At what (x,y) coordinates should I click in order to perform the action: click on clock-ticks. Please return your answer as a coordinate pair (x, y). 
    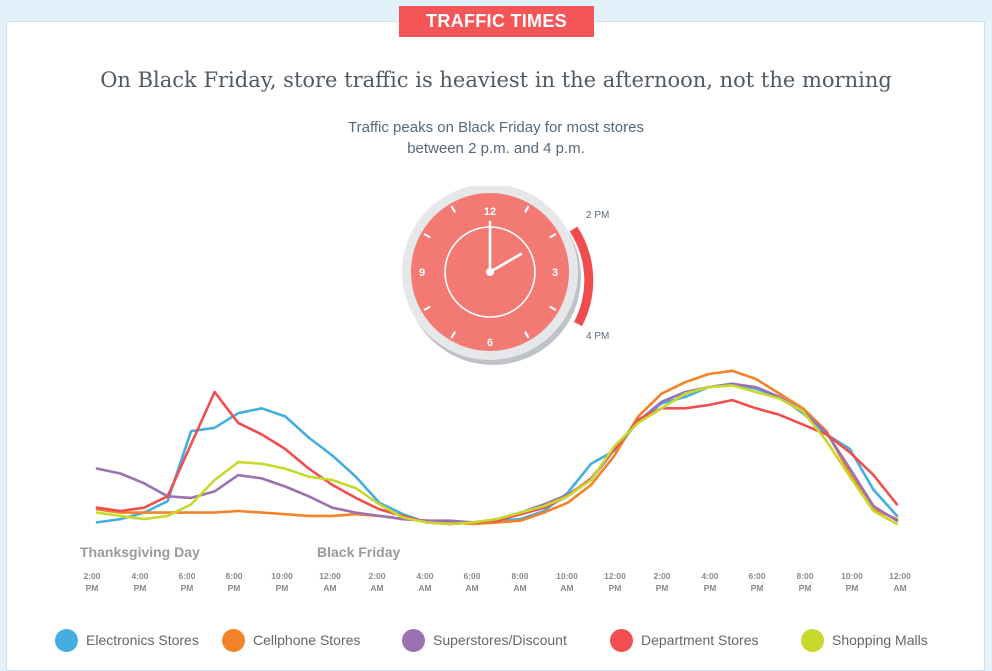
    Looking at the image, I should click on (490, 272).